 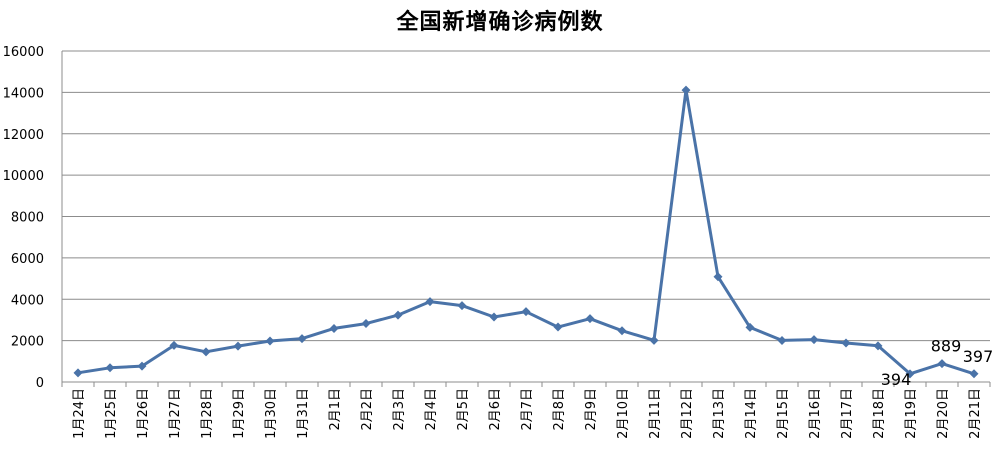 I want to click on x-tick-label: 2月16日, so click(x=815, y=413).